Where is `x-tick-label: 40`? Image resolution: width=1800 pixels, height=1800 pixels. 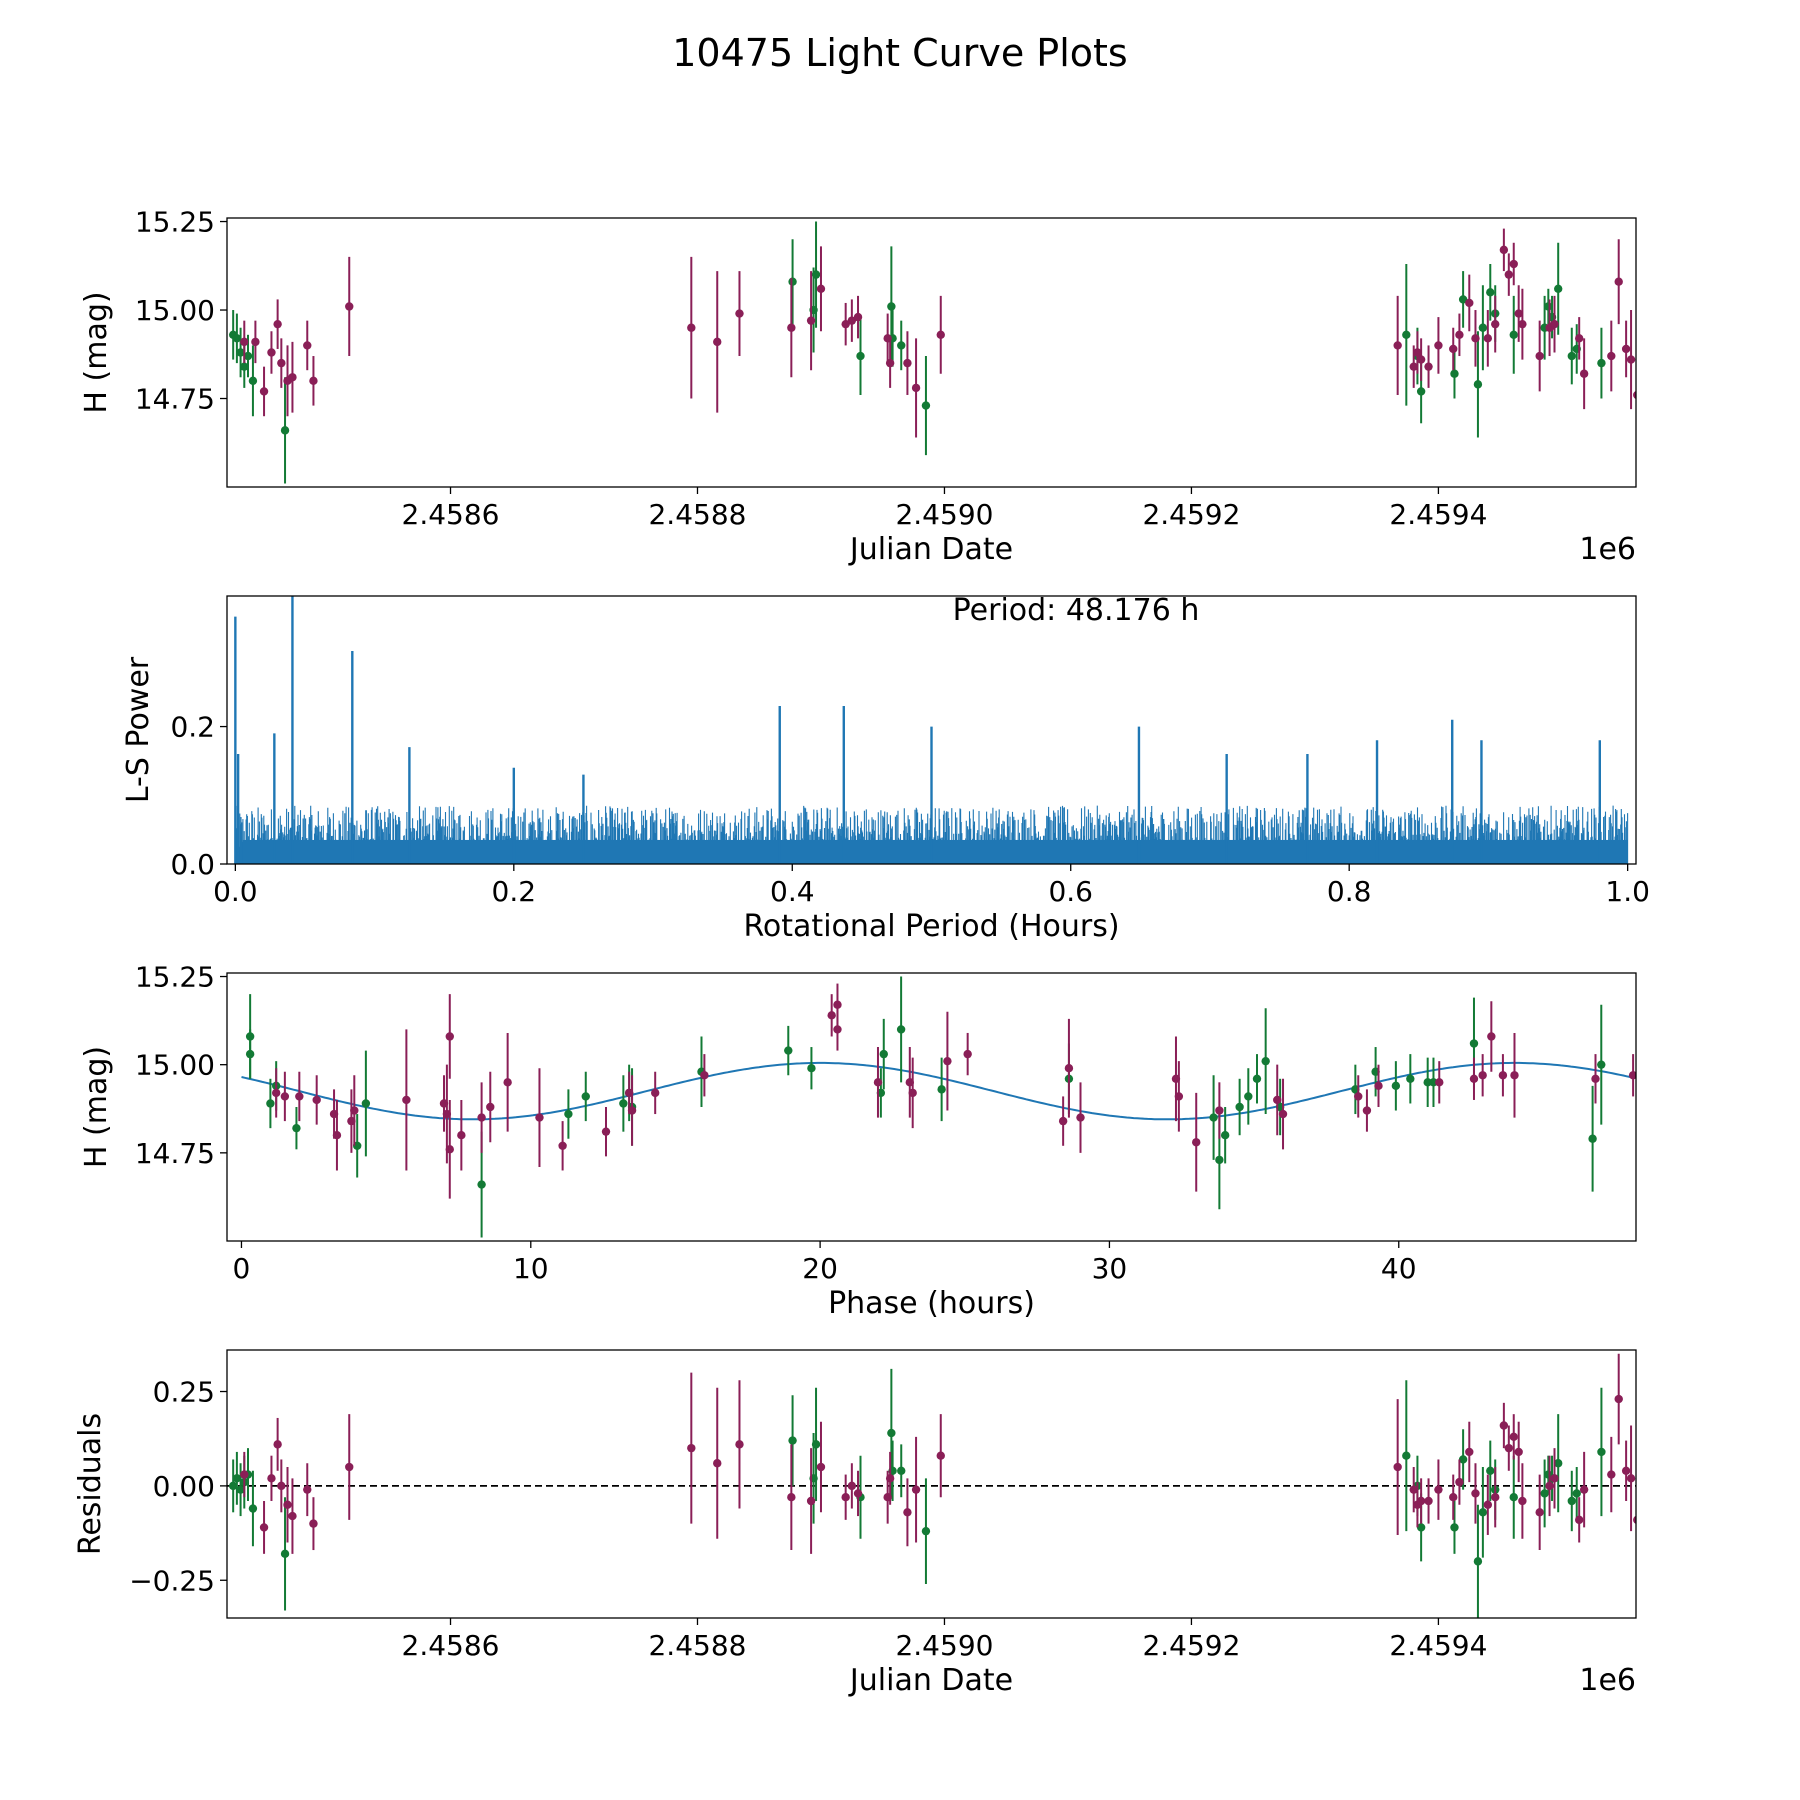
x-tick-label: 40 is located at coordinates (1399, 1268).